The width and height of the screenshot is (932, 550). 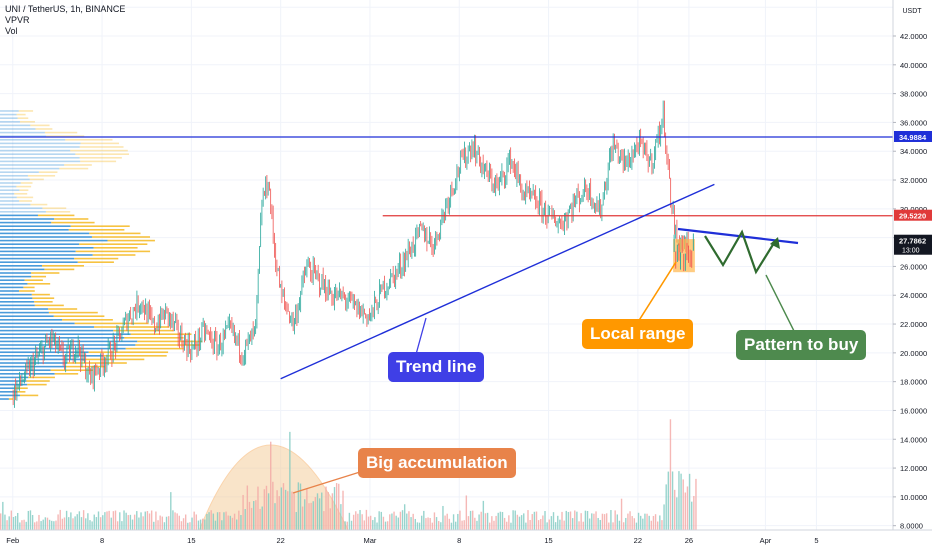 I want to click on time-tick-label: 15, so click(x=191, y=540).